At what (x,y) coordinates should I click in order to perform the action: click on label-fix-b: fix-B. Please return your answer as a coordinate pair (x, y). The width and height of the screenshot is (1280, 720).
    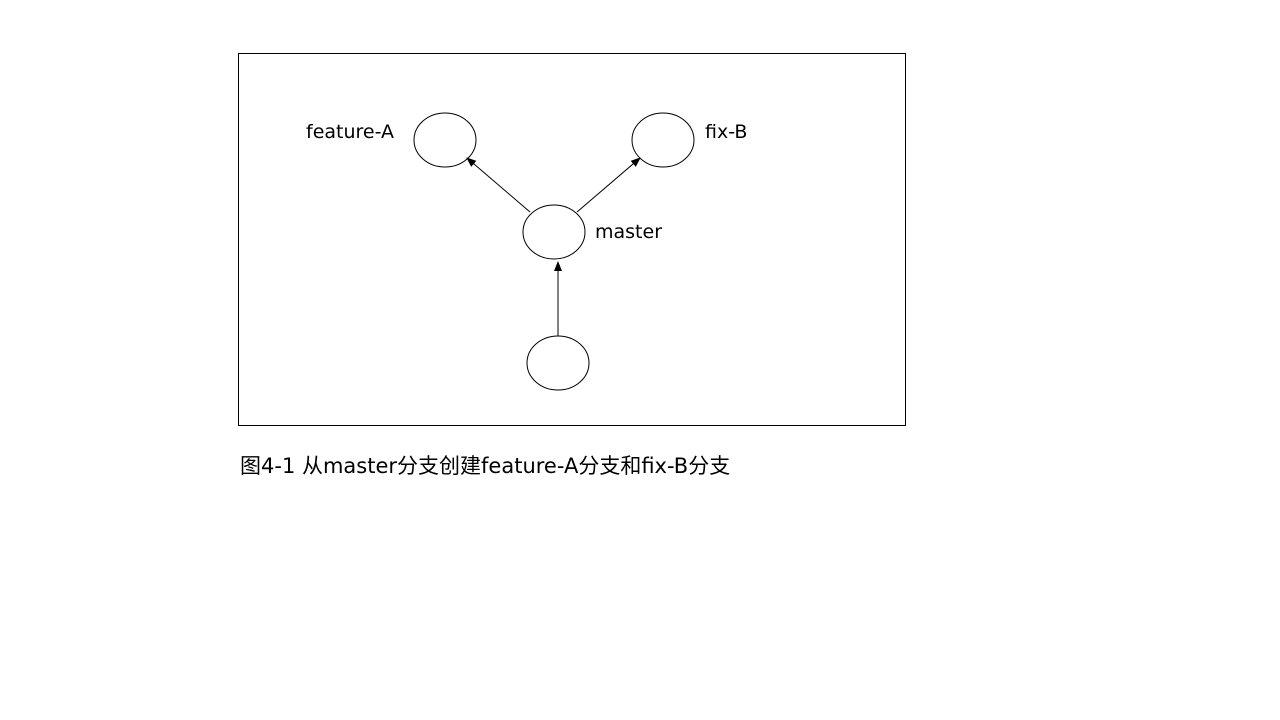
    Looking at the image, I should click on (726, 132).